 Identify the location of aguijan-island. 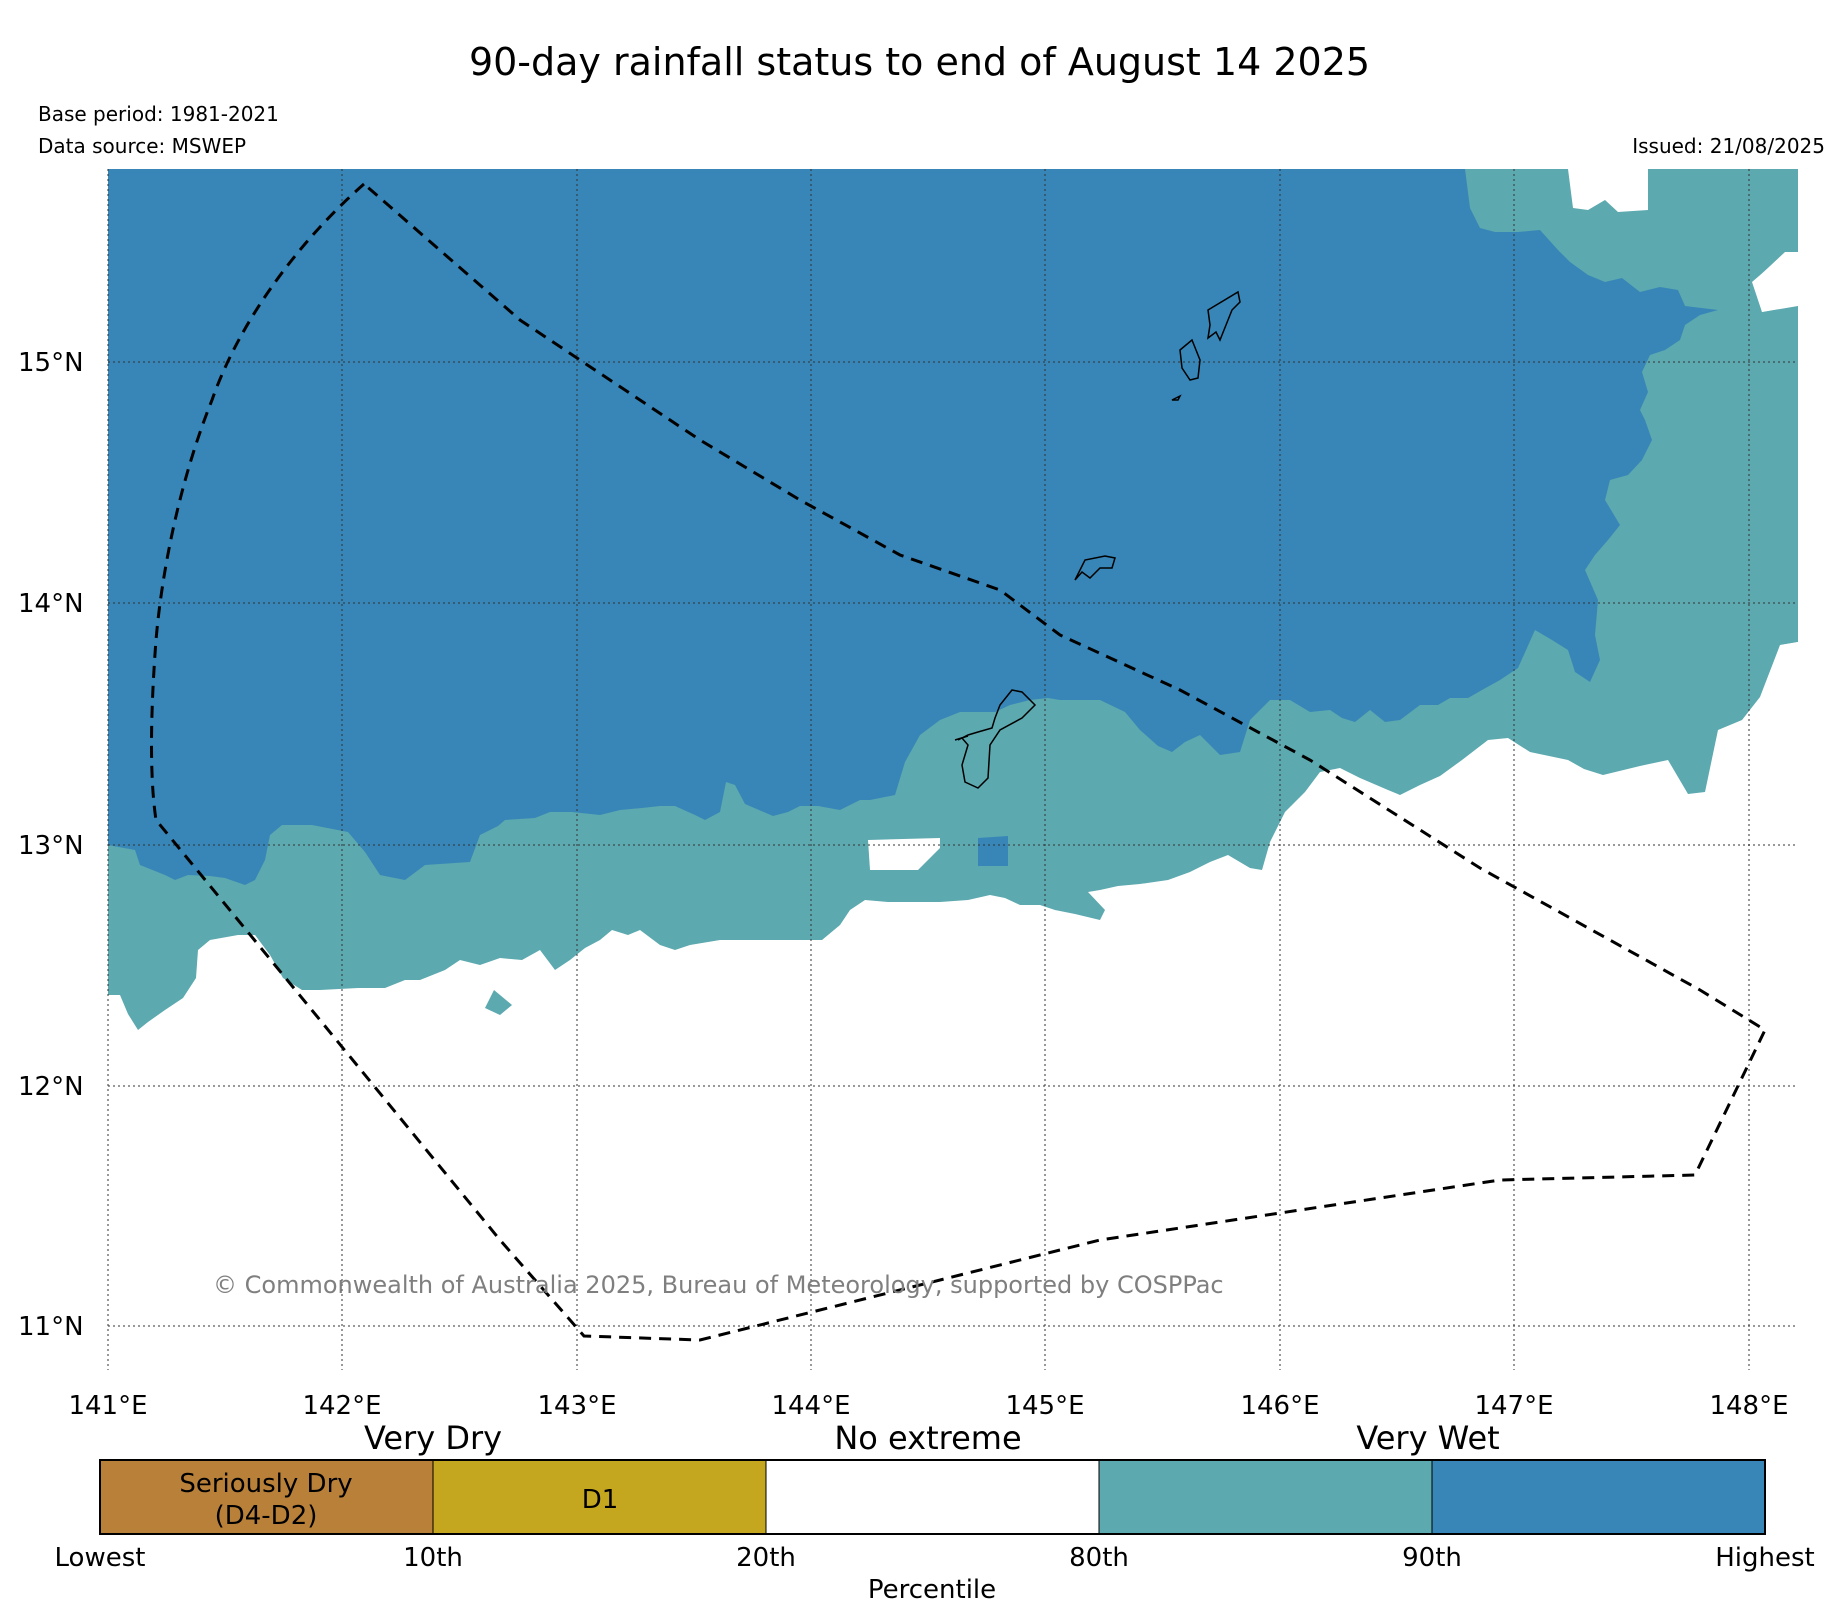
(1176, 397).